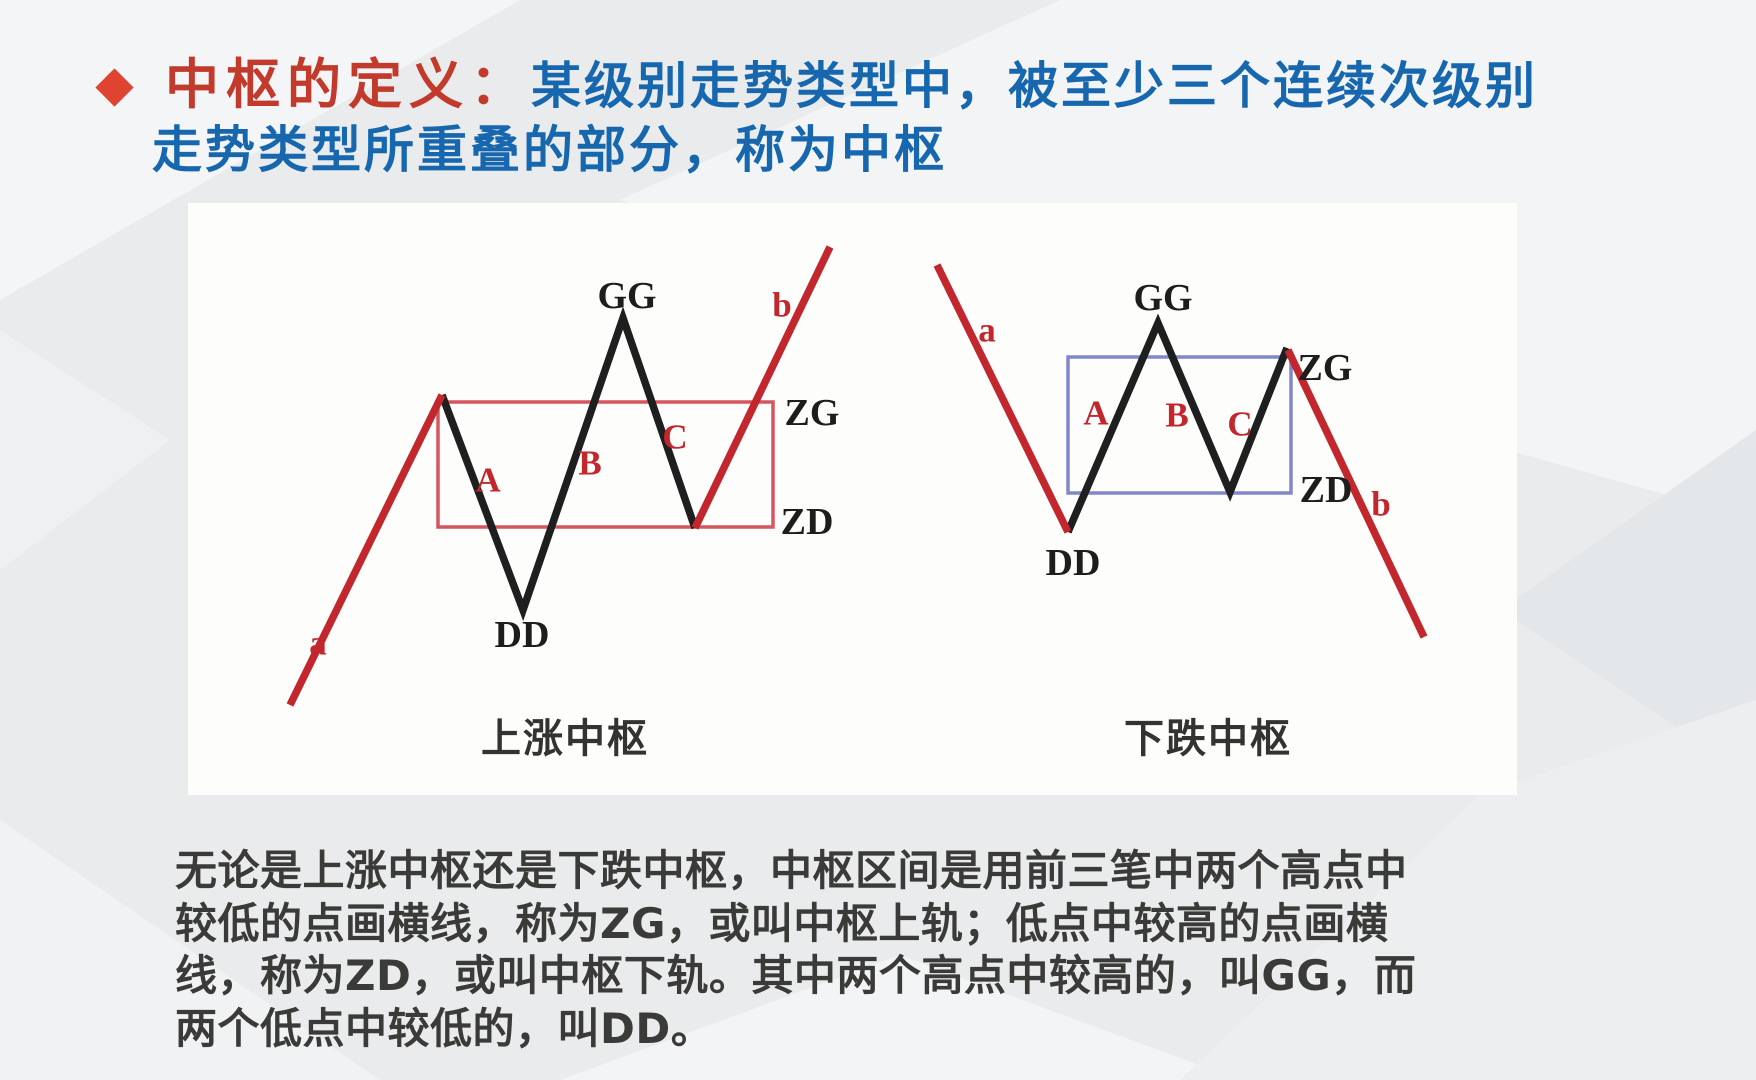  I want to click on down-pivot-label-zd: ZD, so click(1326, 490).